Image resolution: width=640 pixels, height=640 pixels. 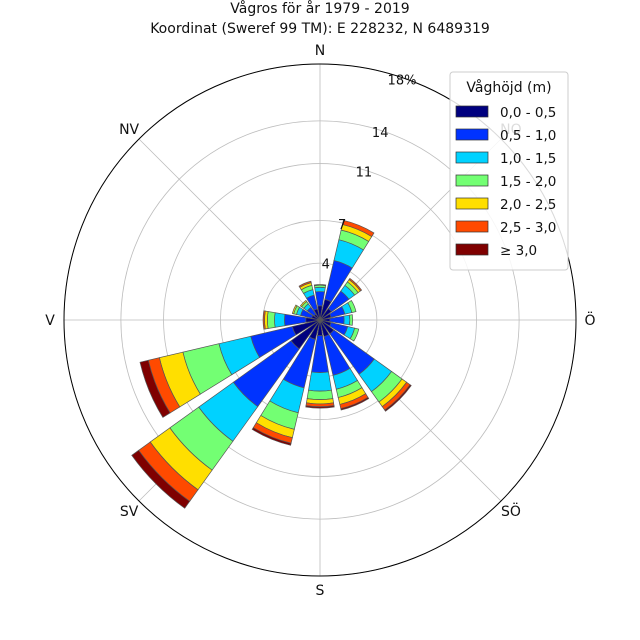 I want to click on chart-title: Vågros för år 1979 - 2019, so click(x=319, y=8).